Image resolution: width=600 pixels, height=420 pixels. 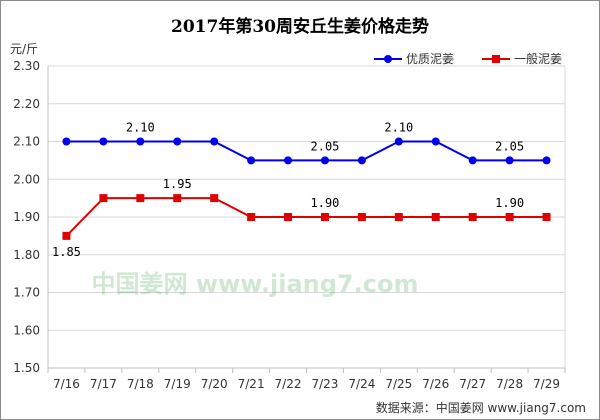 What do you see at coordinates (538, 59) in the screenshot?
I see `legend-label-regular: 一般泥姜` at bounding box center [538, 59].